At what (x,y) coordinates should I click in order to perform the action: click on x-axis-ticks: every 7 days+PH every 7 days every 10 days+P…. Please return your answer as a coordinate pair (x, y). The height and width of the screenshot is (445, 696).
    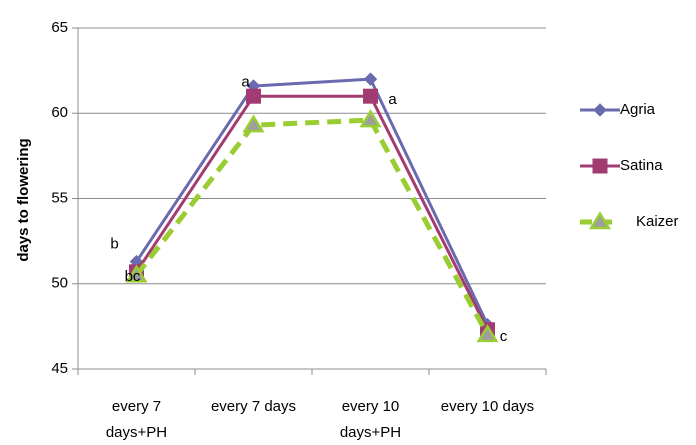
    Looking at the image, I should click on (312, 405).